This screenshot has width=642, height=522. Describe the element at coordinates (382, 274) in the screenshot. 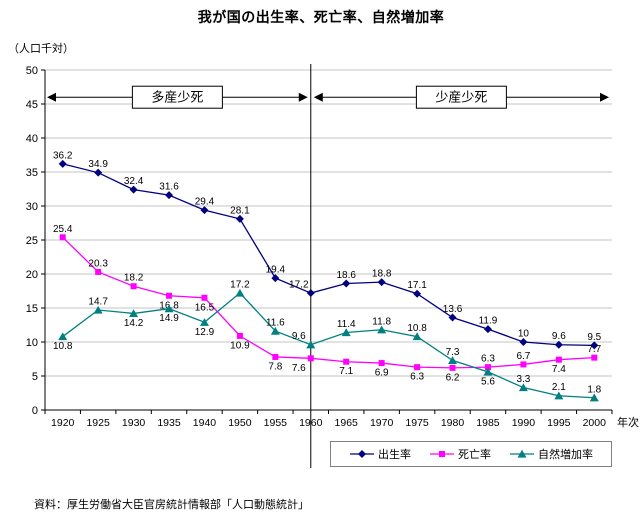

I see `data-label: 18.8` at that location.